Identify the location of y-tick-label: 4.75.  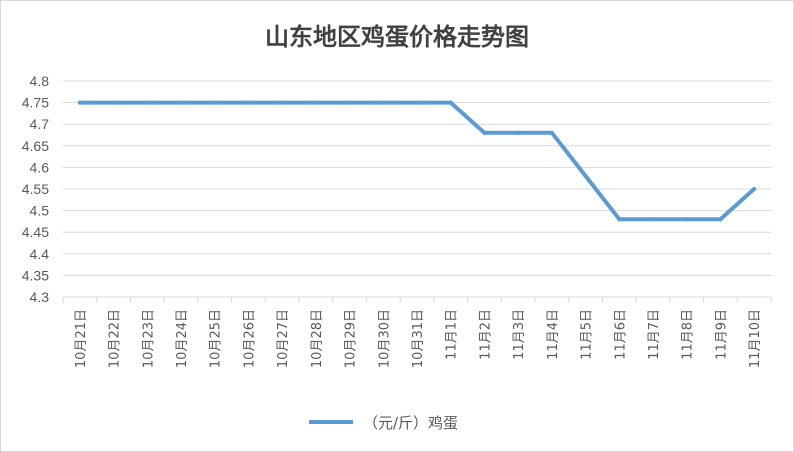
(35, 103).